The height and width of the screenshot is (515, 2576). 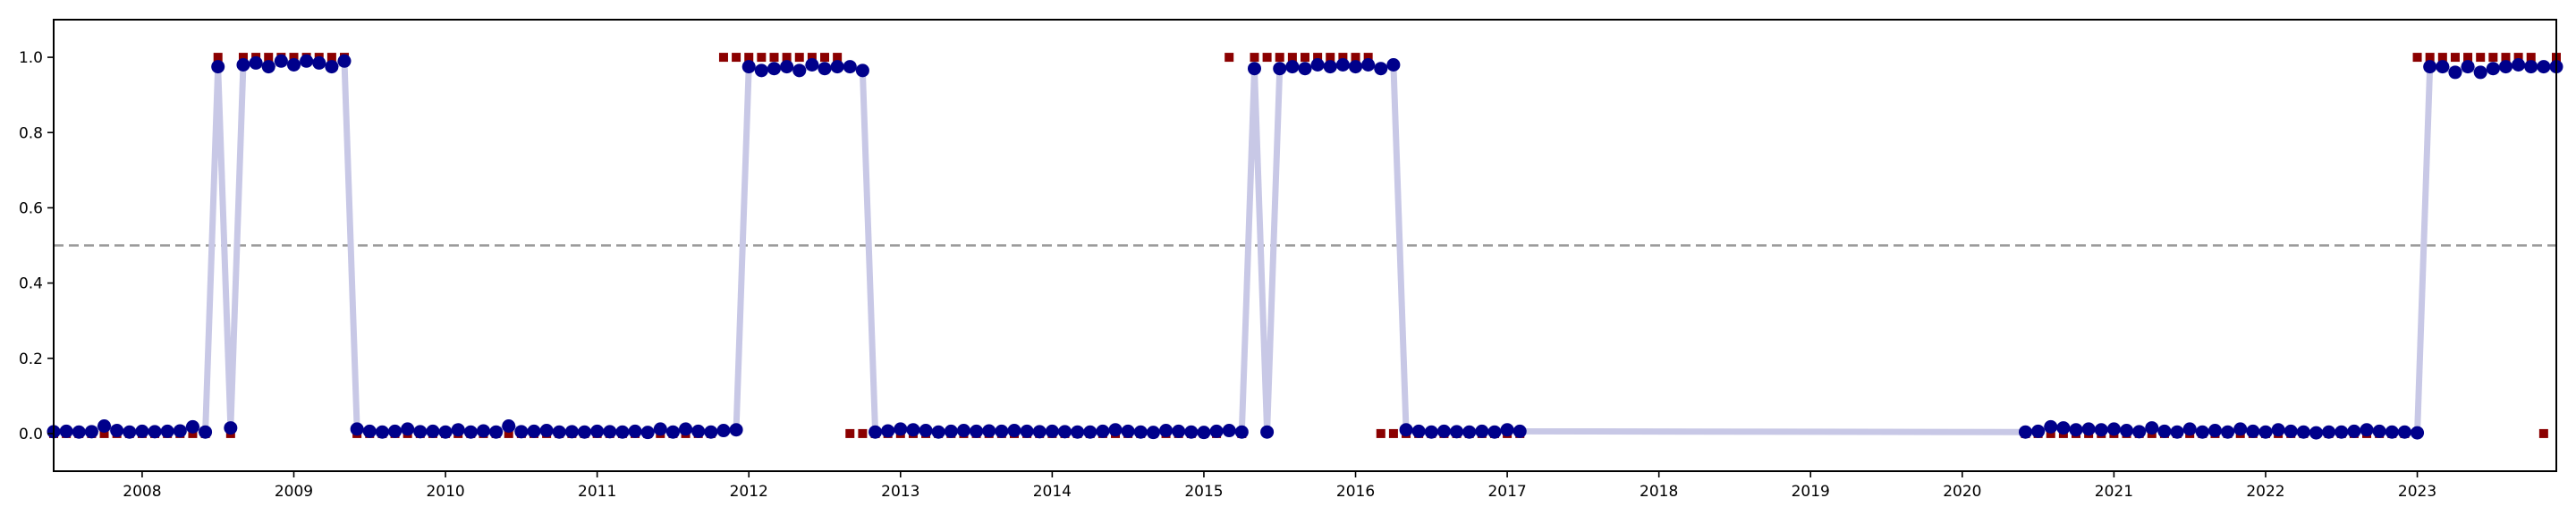 What do you see at coordinates (1506, 492) in the screenshot?
I see `x-tick-label: 2017` at bounding box center [1506, 492].